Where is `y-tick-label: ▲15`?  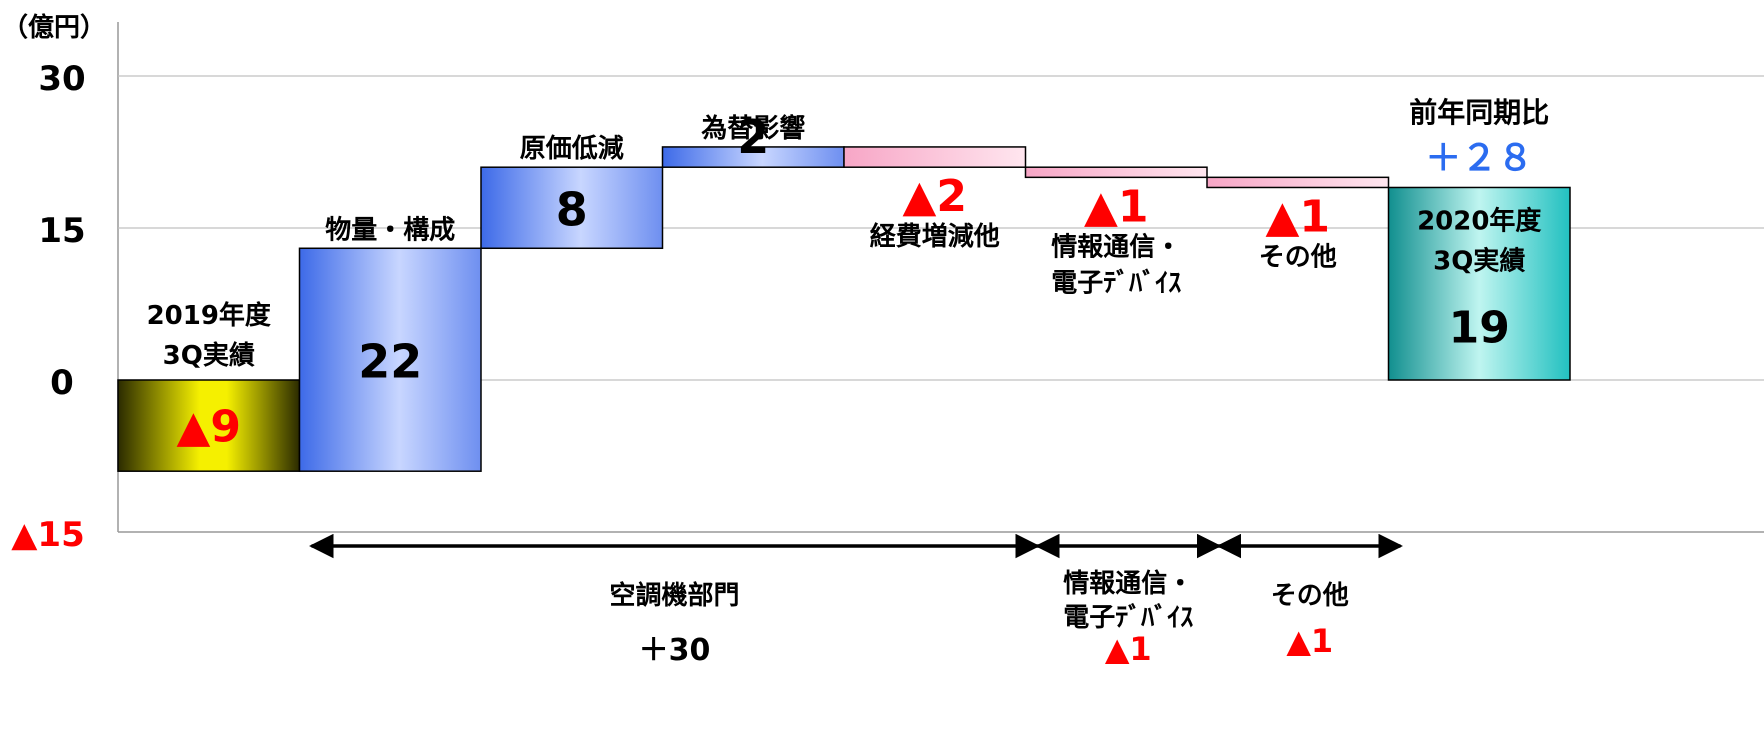 y-tick-label: ▲15 is located at coordinates (47, 535).